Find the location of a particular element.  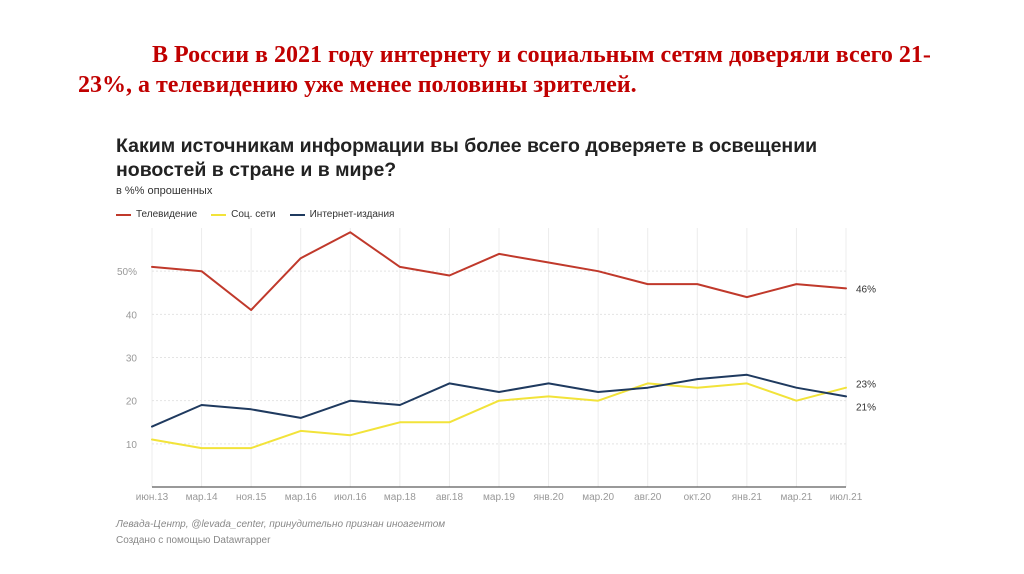

x-tick-label: мар.18 is located at coordinates (400, 497).